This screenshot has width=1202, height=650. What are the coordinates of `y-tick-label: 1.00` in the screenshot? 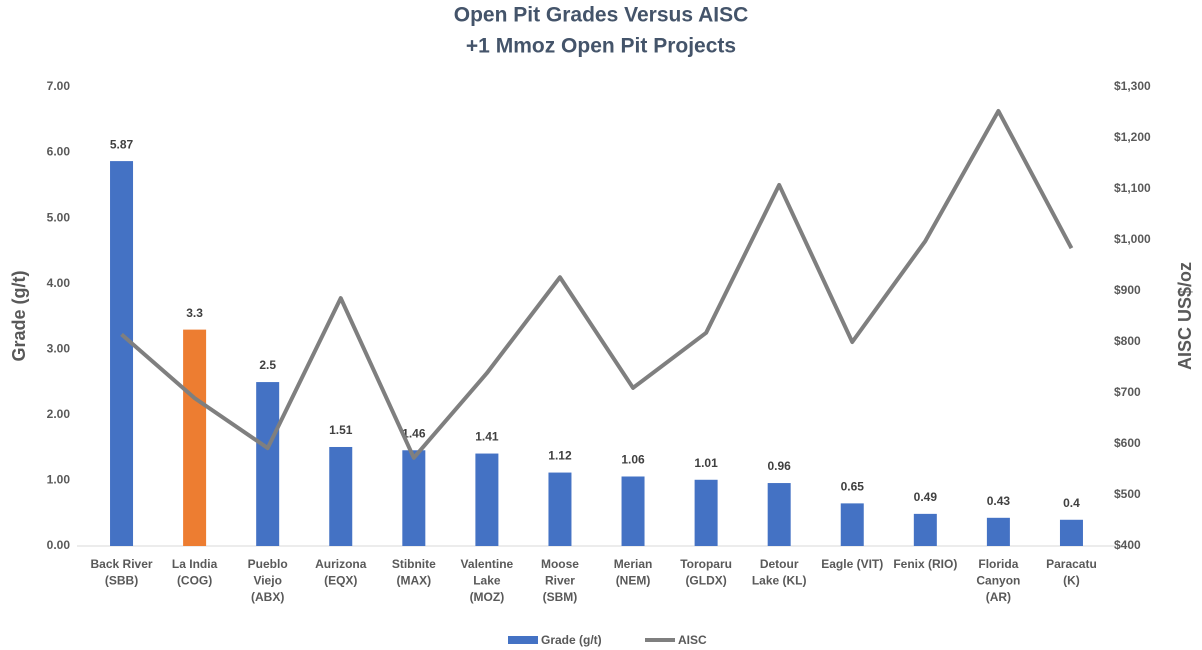 It's located at (59, 480).